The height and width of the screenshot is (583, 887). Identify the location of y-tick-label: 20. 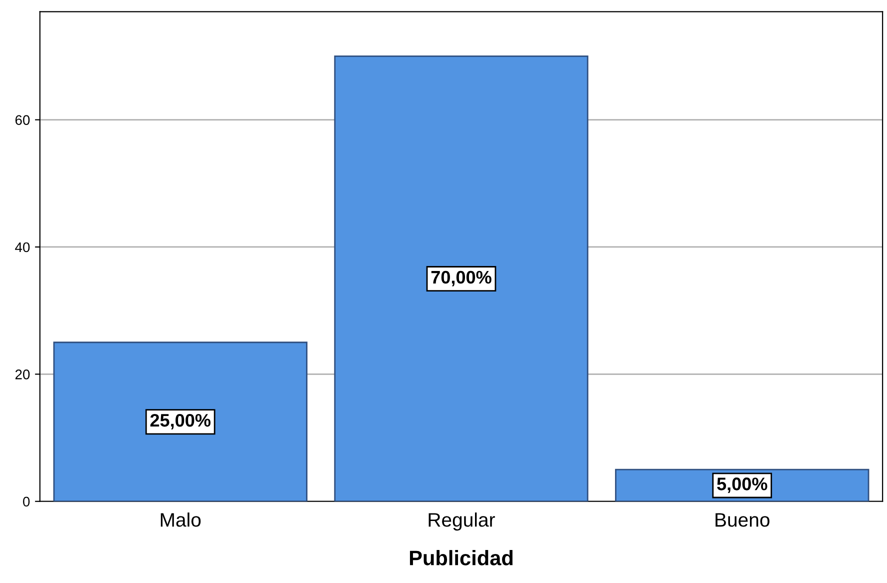
(22, 375).